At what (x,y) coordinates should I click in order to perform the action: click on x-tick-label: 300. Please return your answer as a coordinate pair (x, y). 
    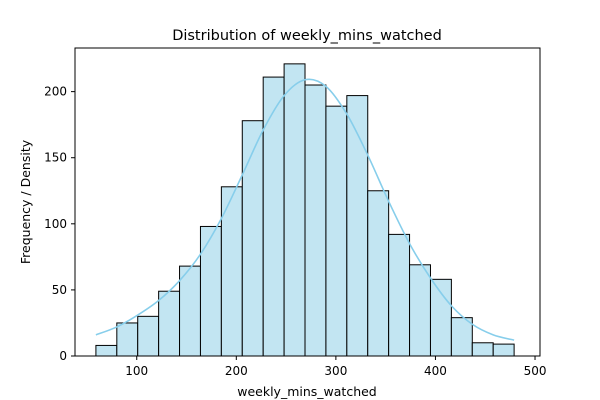
    Looking at the image, I should click on (335, 371).